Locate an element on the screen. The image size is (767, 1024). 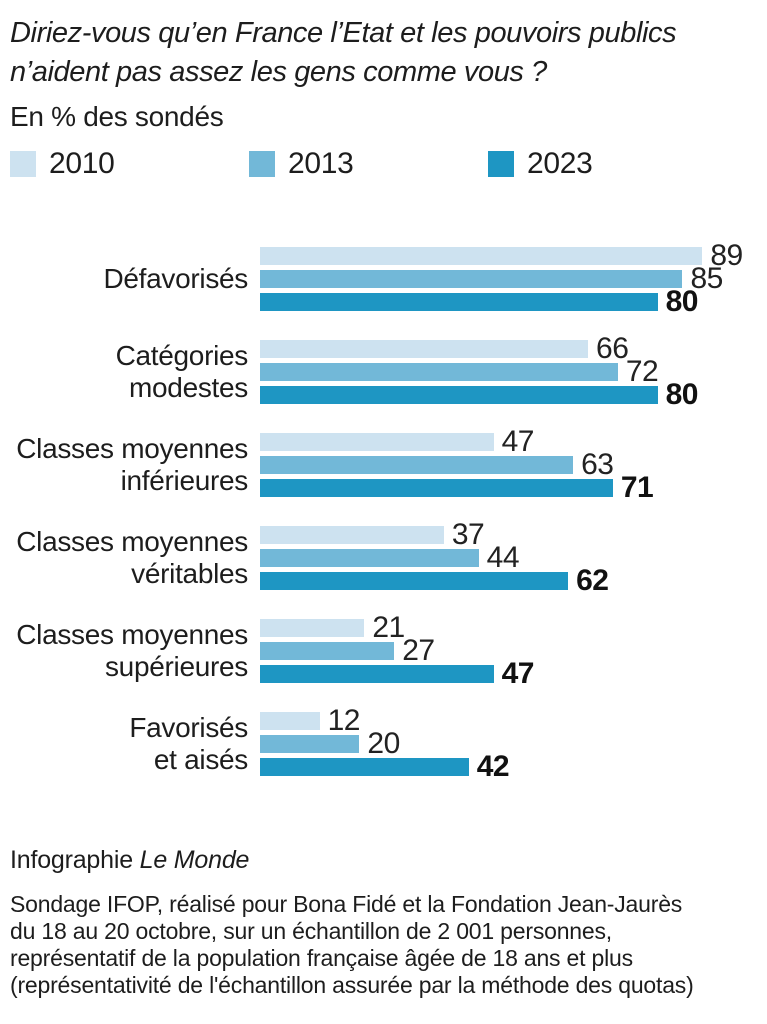
bar-value-label: 27 is located at coordinates (418, 650).